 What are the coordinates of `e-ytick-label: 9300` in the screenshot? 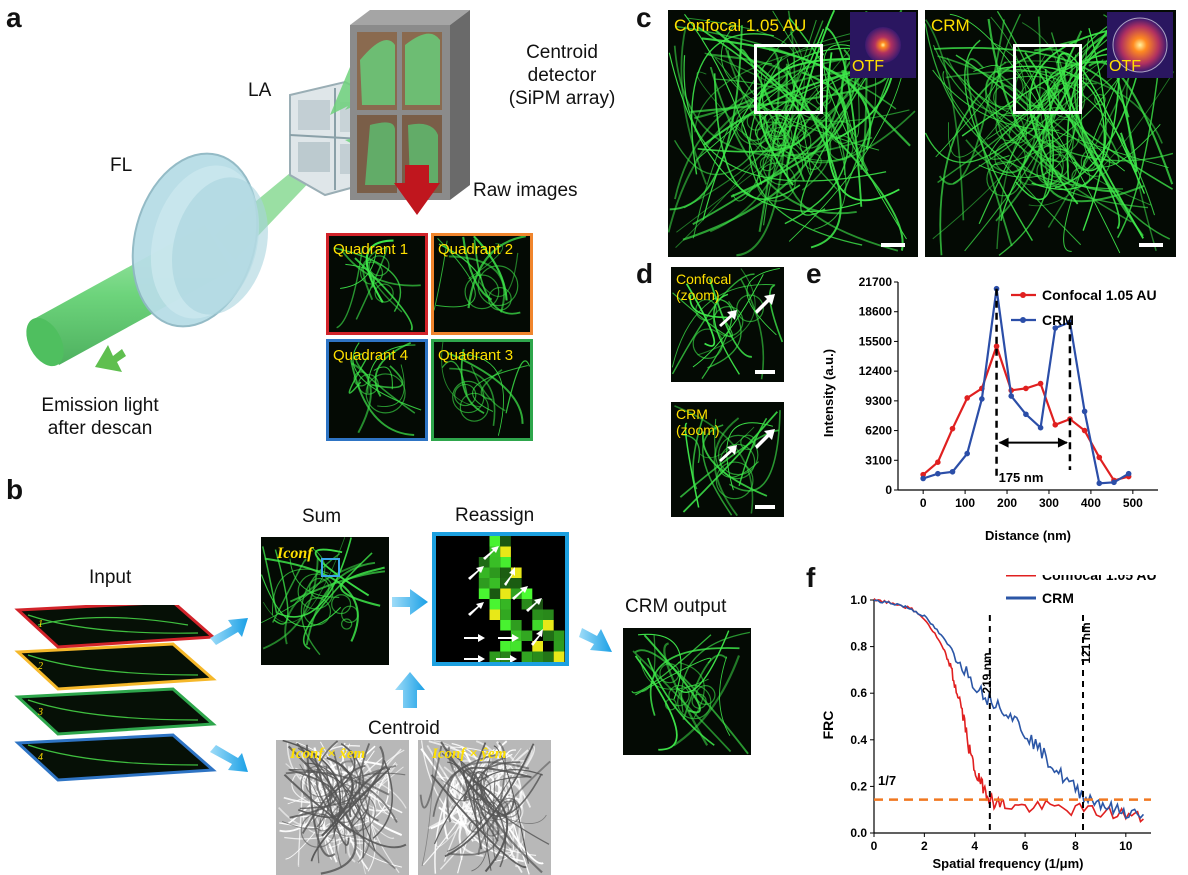 It's located at (878, 401).